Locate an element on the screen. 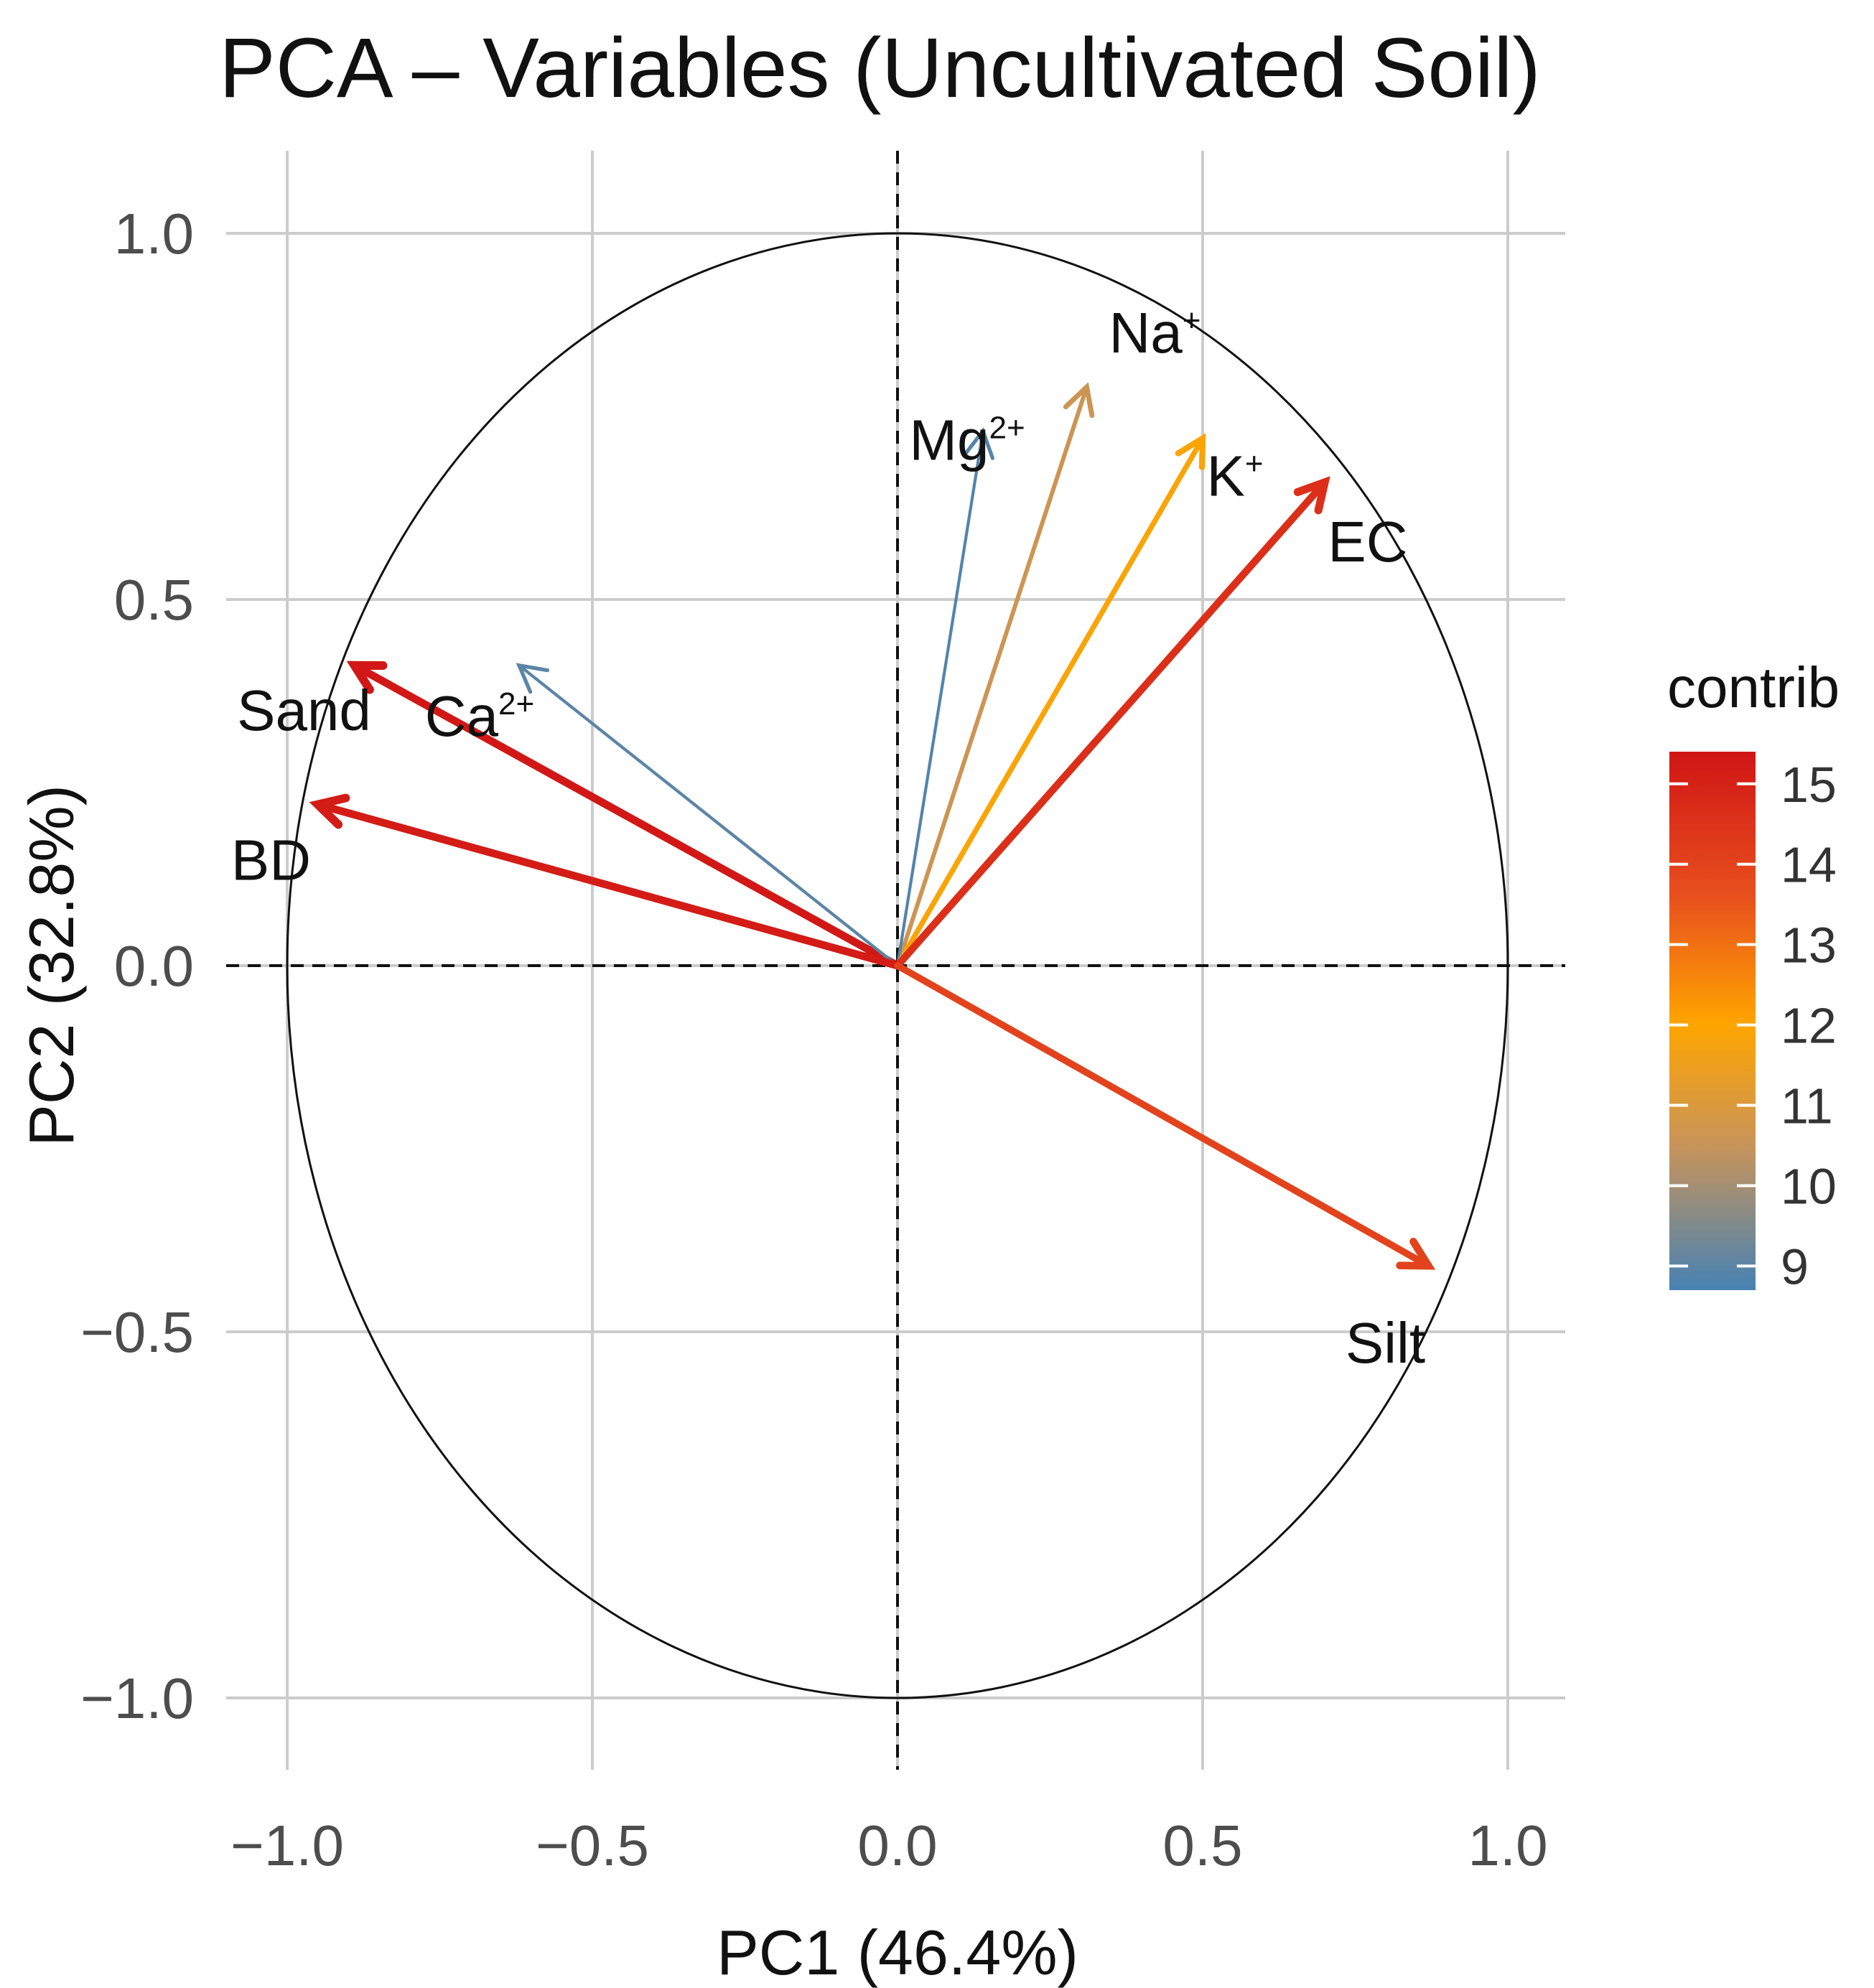 This screenshot has width=1874, height=1988. legend-title: contrib is located at coordinates (1753, 687).